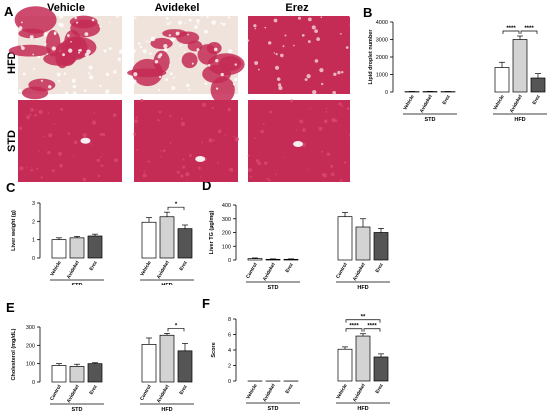 The image size is (550, 420). What do you see at coordinates (206, 304) in the screenshot?
I see `panel-letter-f: F` at bounding box center [206, 304].